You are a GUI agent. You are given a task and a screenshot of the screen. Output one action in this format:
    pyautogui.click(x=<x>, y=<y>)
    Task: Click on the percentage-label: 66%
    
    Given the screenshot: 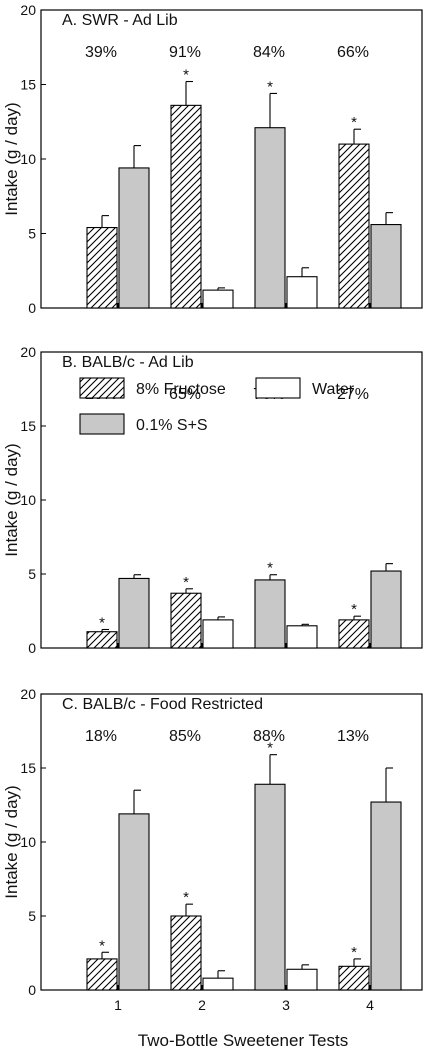 What is the action you would take?
    pyautogui.click(x=353, y=52)
    